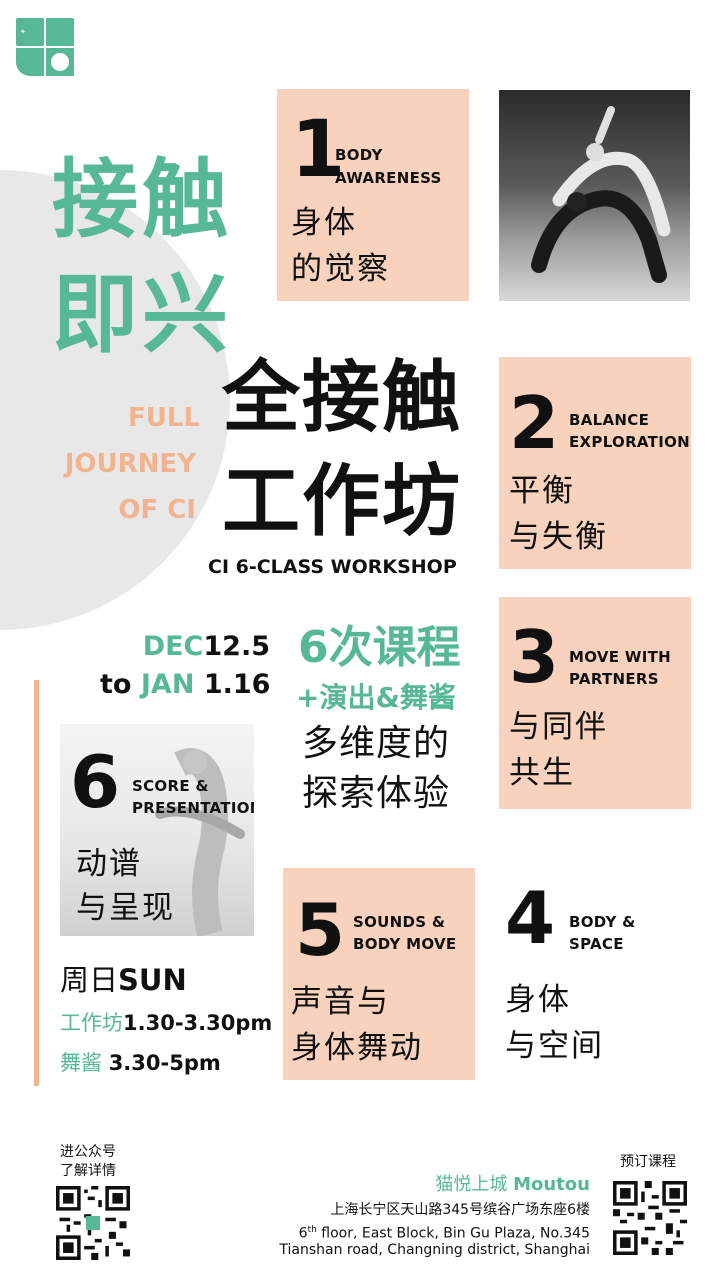 Image resolution: width=720 pixels, height=1280 pixels. I want to click on venue-cn: 猫悦上城, so click(471, 1184).